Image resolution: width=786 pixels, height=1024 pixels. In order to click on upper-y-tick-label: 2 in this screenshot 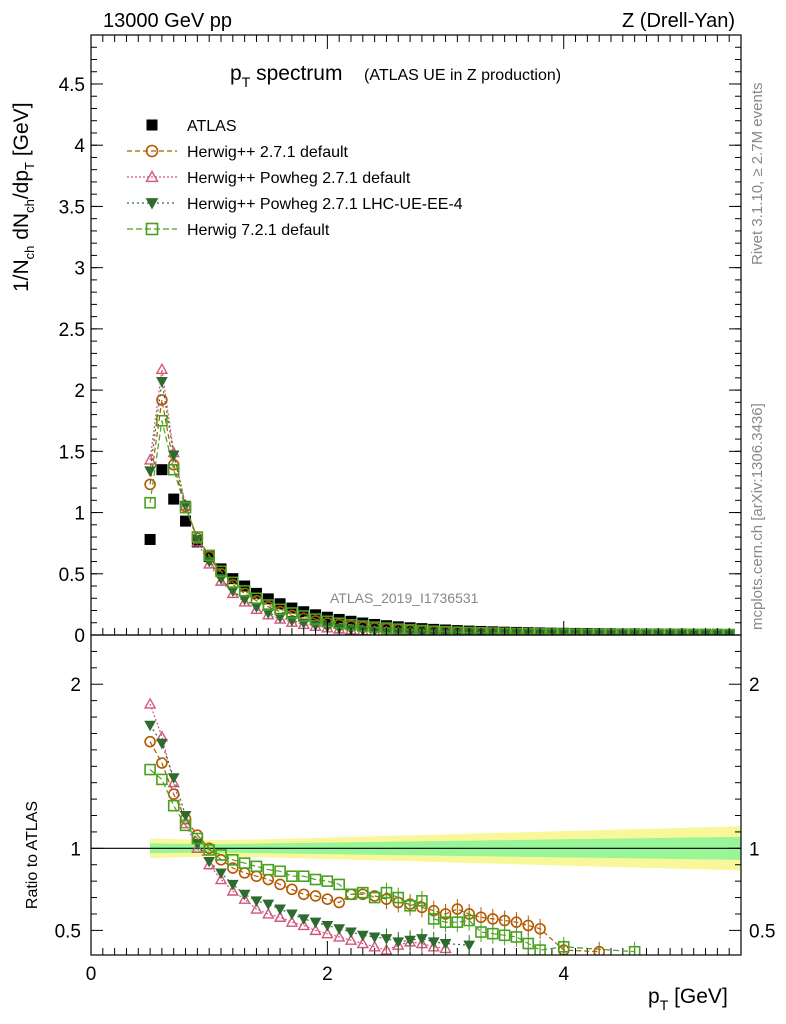, I will do `click(79, 391)`.